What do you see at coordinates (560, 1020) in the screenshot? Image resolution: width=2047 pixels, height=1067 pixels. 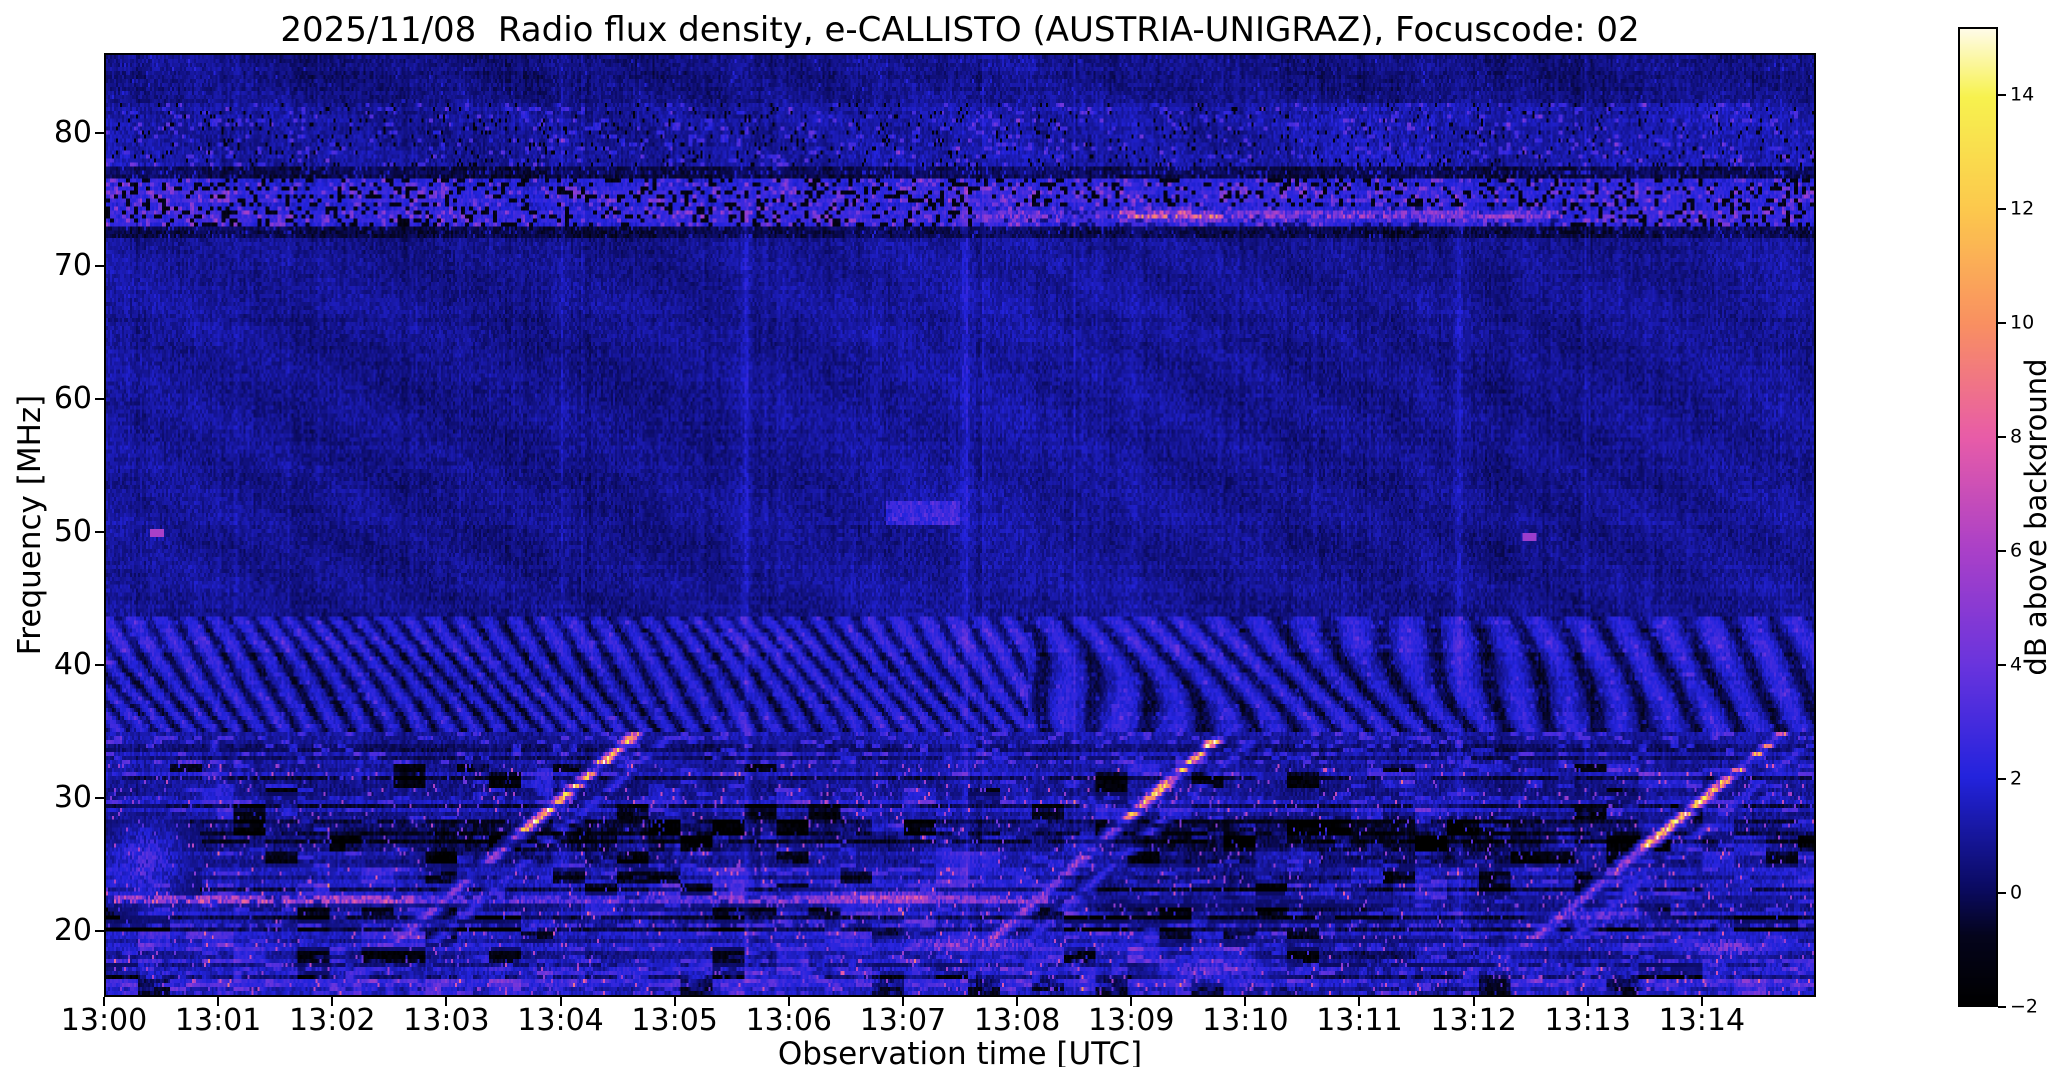 I see `x-tick-label: 13:04` at bounding box center [560, 1020].